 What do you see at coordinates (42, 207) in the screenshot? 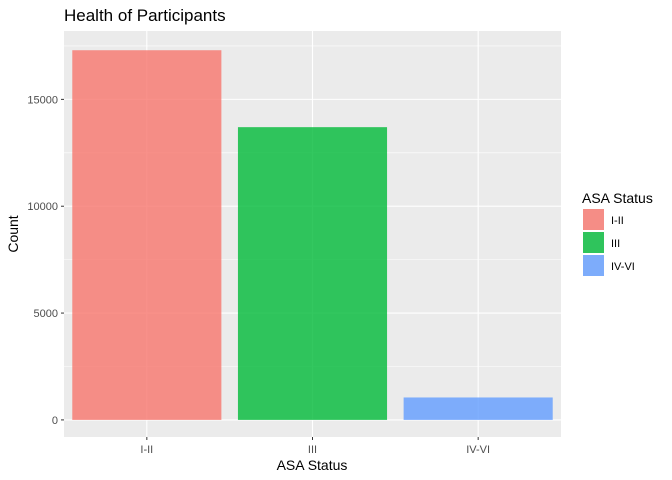
I see `y-tick-label: 10000` at bounding box center [42, 207].